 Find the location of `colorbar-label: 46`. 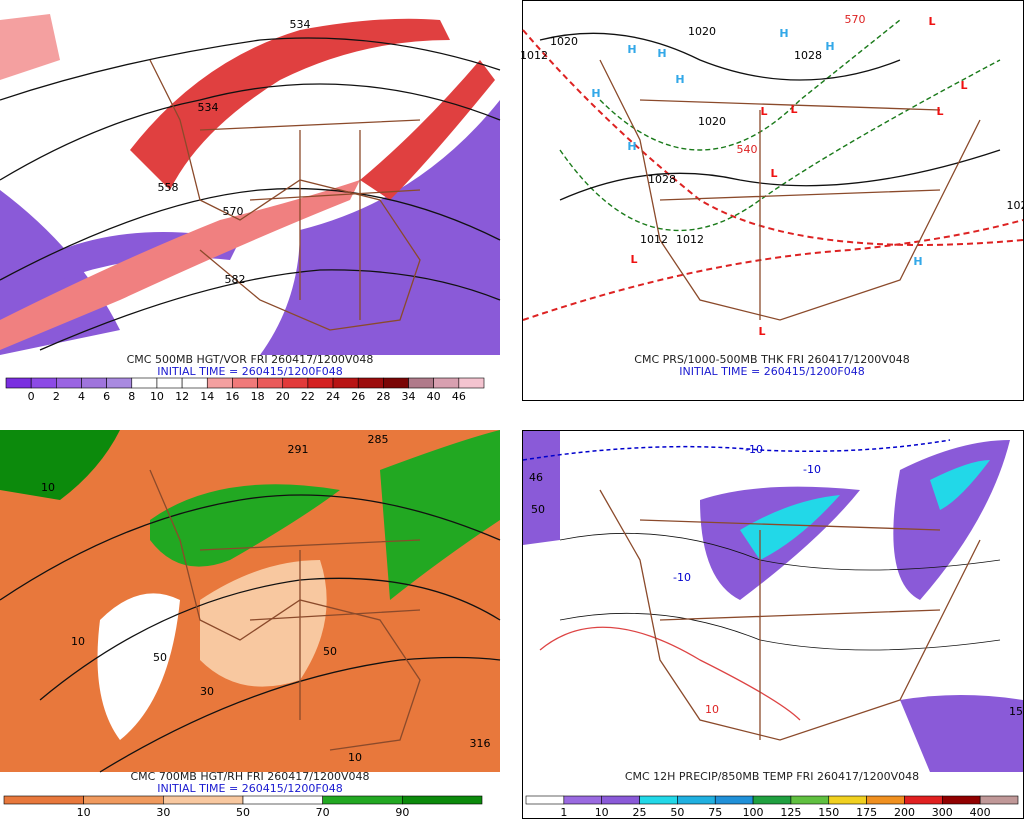

colorbar-label: 46 is located at coordinates (459, 396).